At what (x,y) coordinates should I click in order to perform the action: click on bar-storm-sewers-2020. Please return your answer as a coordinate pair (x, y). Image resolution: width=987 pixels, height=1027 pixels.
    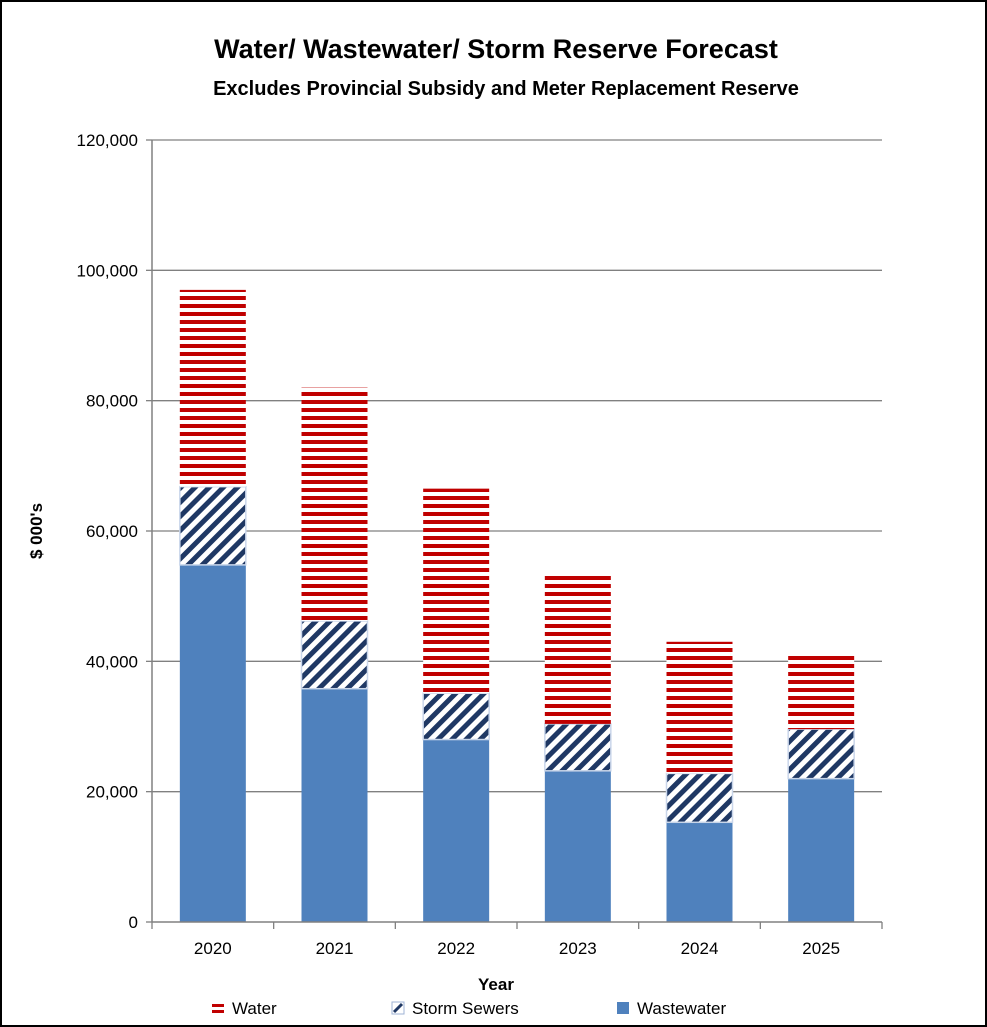
    Looking at the image, I should click on (213, 525).